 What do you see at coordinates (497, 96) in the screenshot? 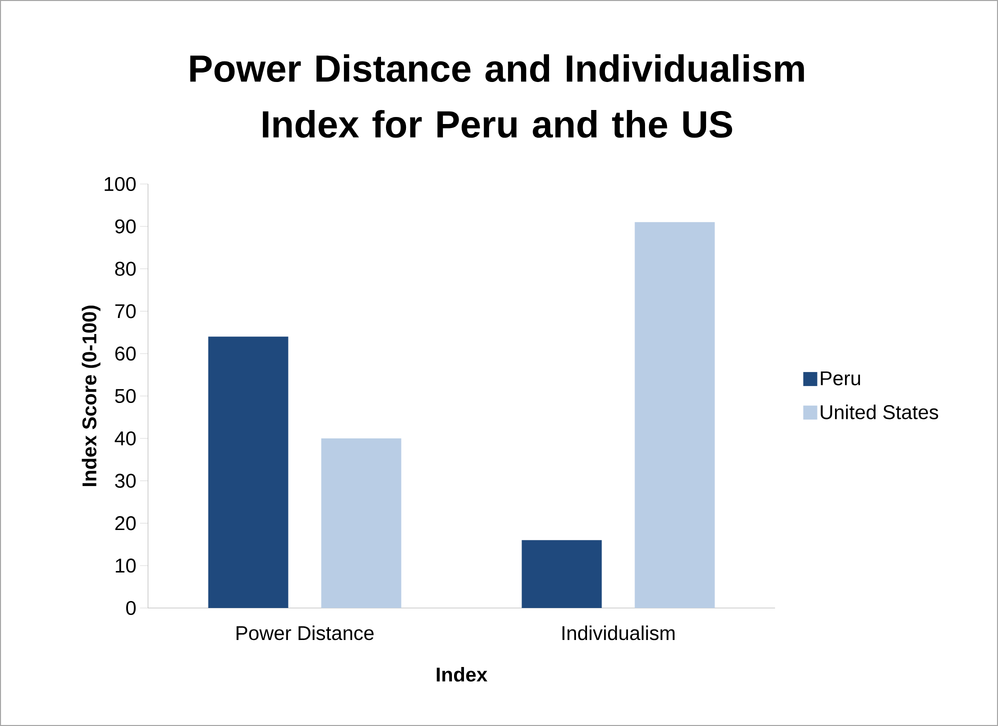
I see `chart-title: Power Distance and Individualism Index for Peru and the US` at bounding box center [497, 96].